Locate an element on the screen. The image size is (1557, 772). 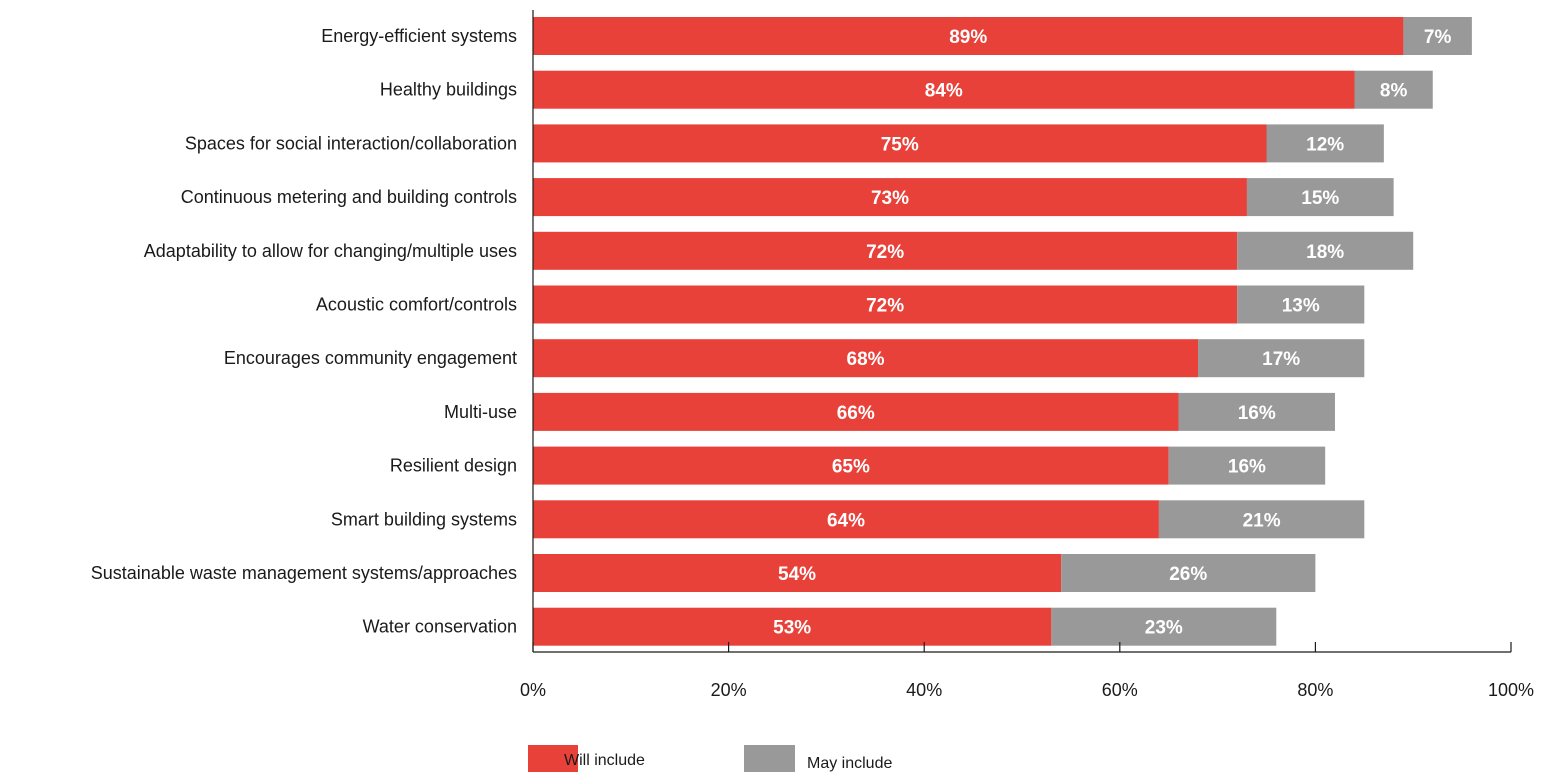
legend-swatch-will-include is located at coordinates (553, 758).